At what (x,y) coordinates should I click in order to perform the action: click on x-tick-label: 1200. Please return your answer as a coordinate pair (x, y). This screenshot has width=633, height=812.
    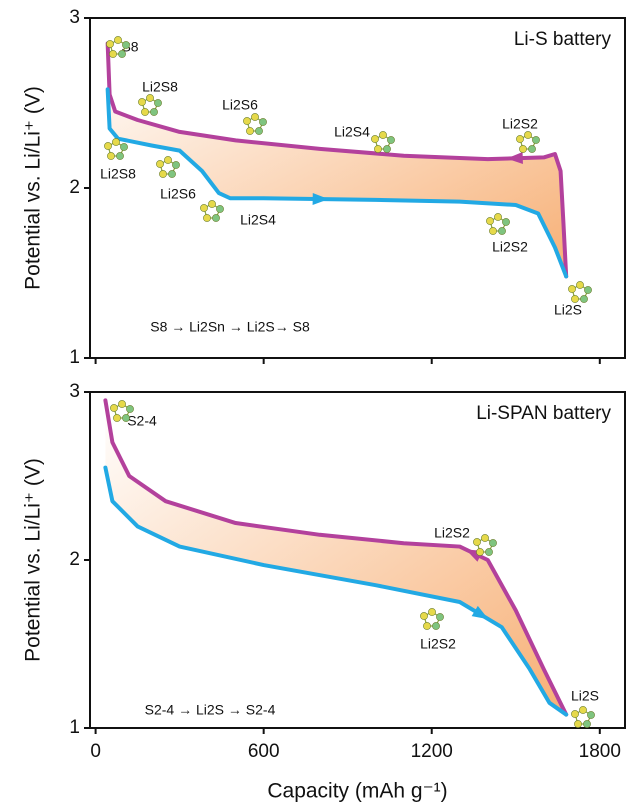
    Looking at the image, I should click on (432, 751).